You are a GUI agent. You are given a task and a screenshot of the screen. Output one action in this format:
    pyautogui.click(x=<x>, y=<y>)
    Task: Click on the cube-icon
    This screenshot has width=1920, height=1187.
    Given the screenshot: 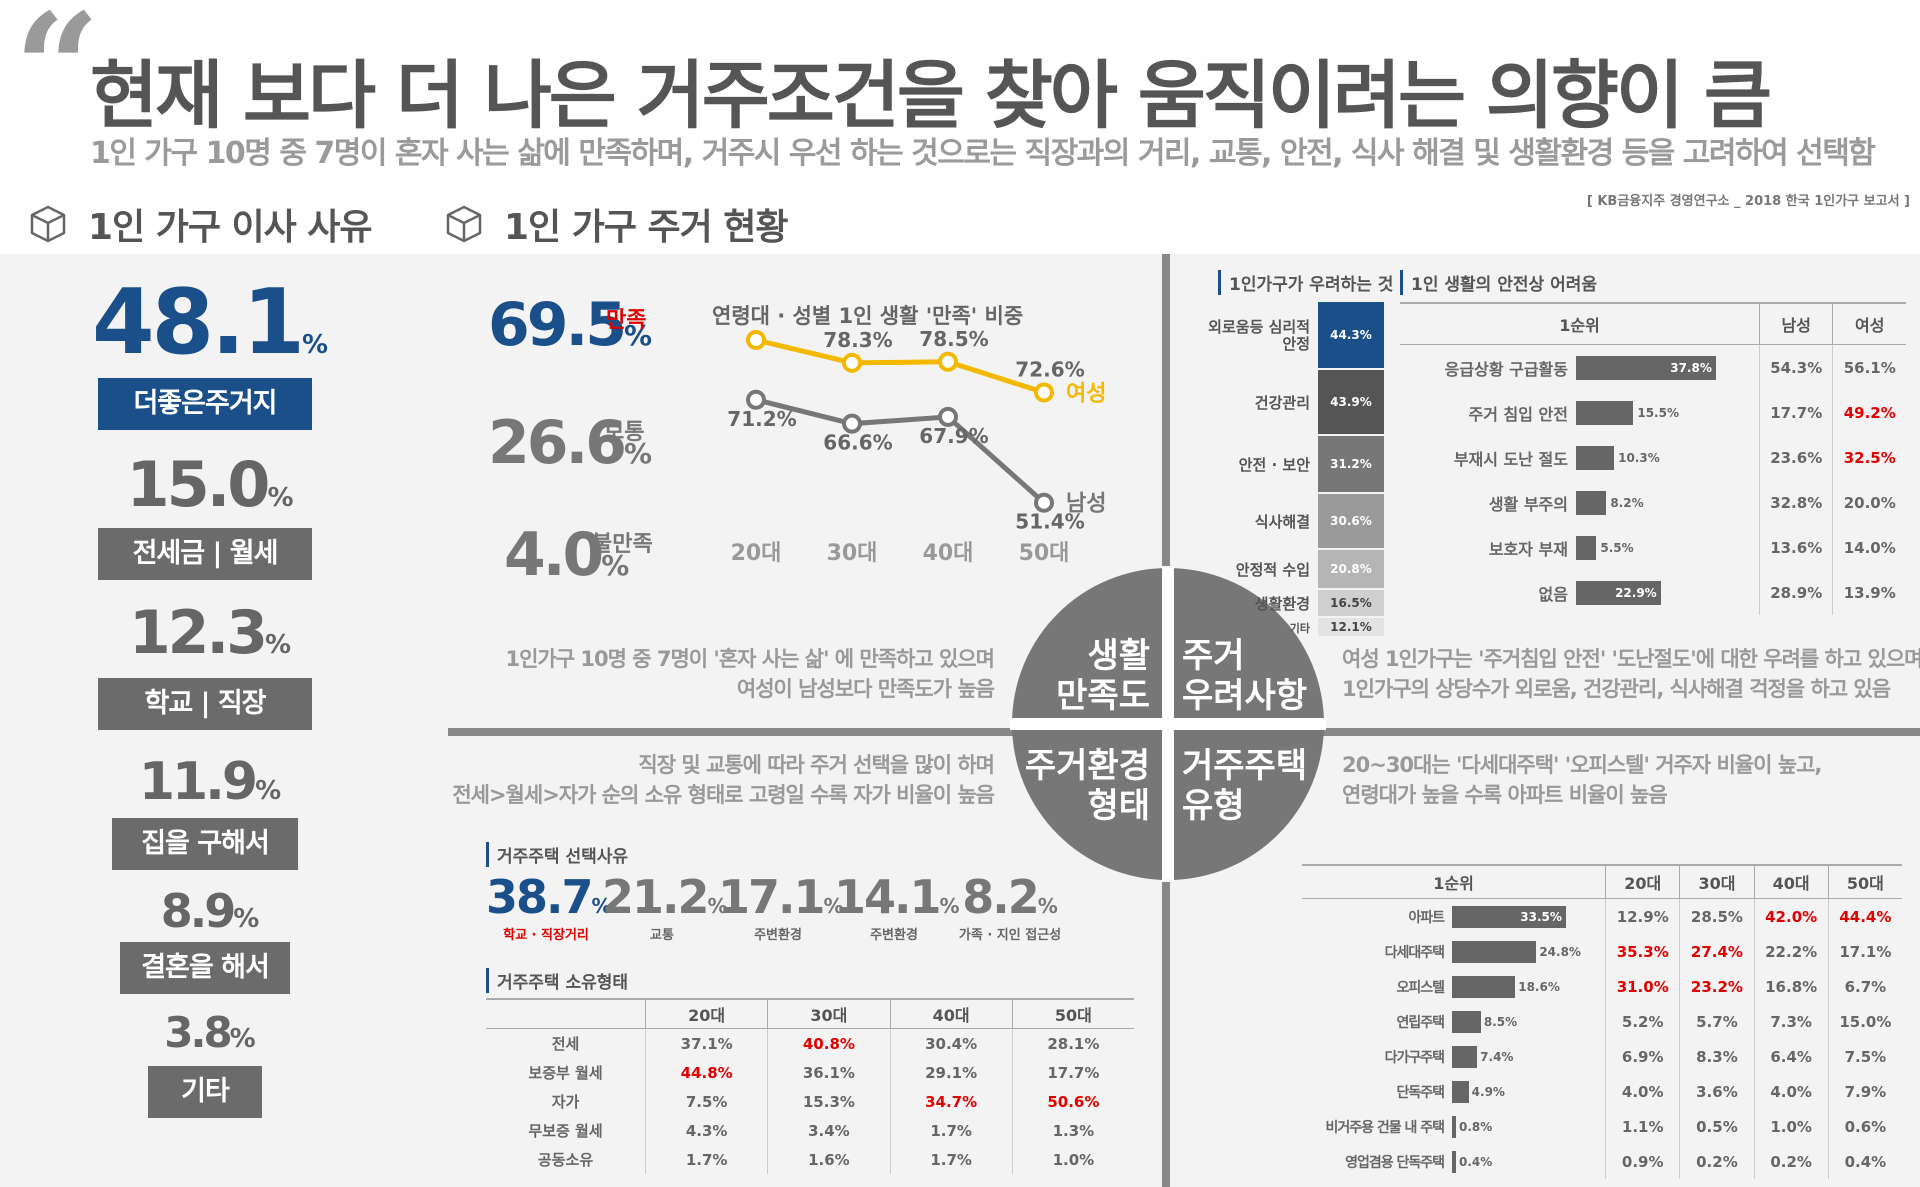 What is the action you would take?
    pyautogui.click(x=48, y=224)
    